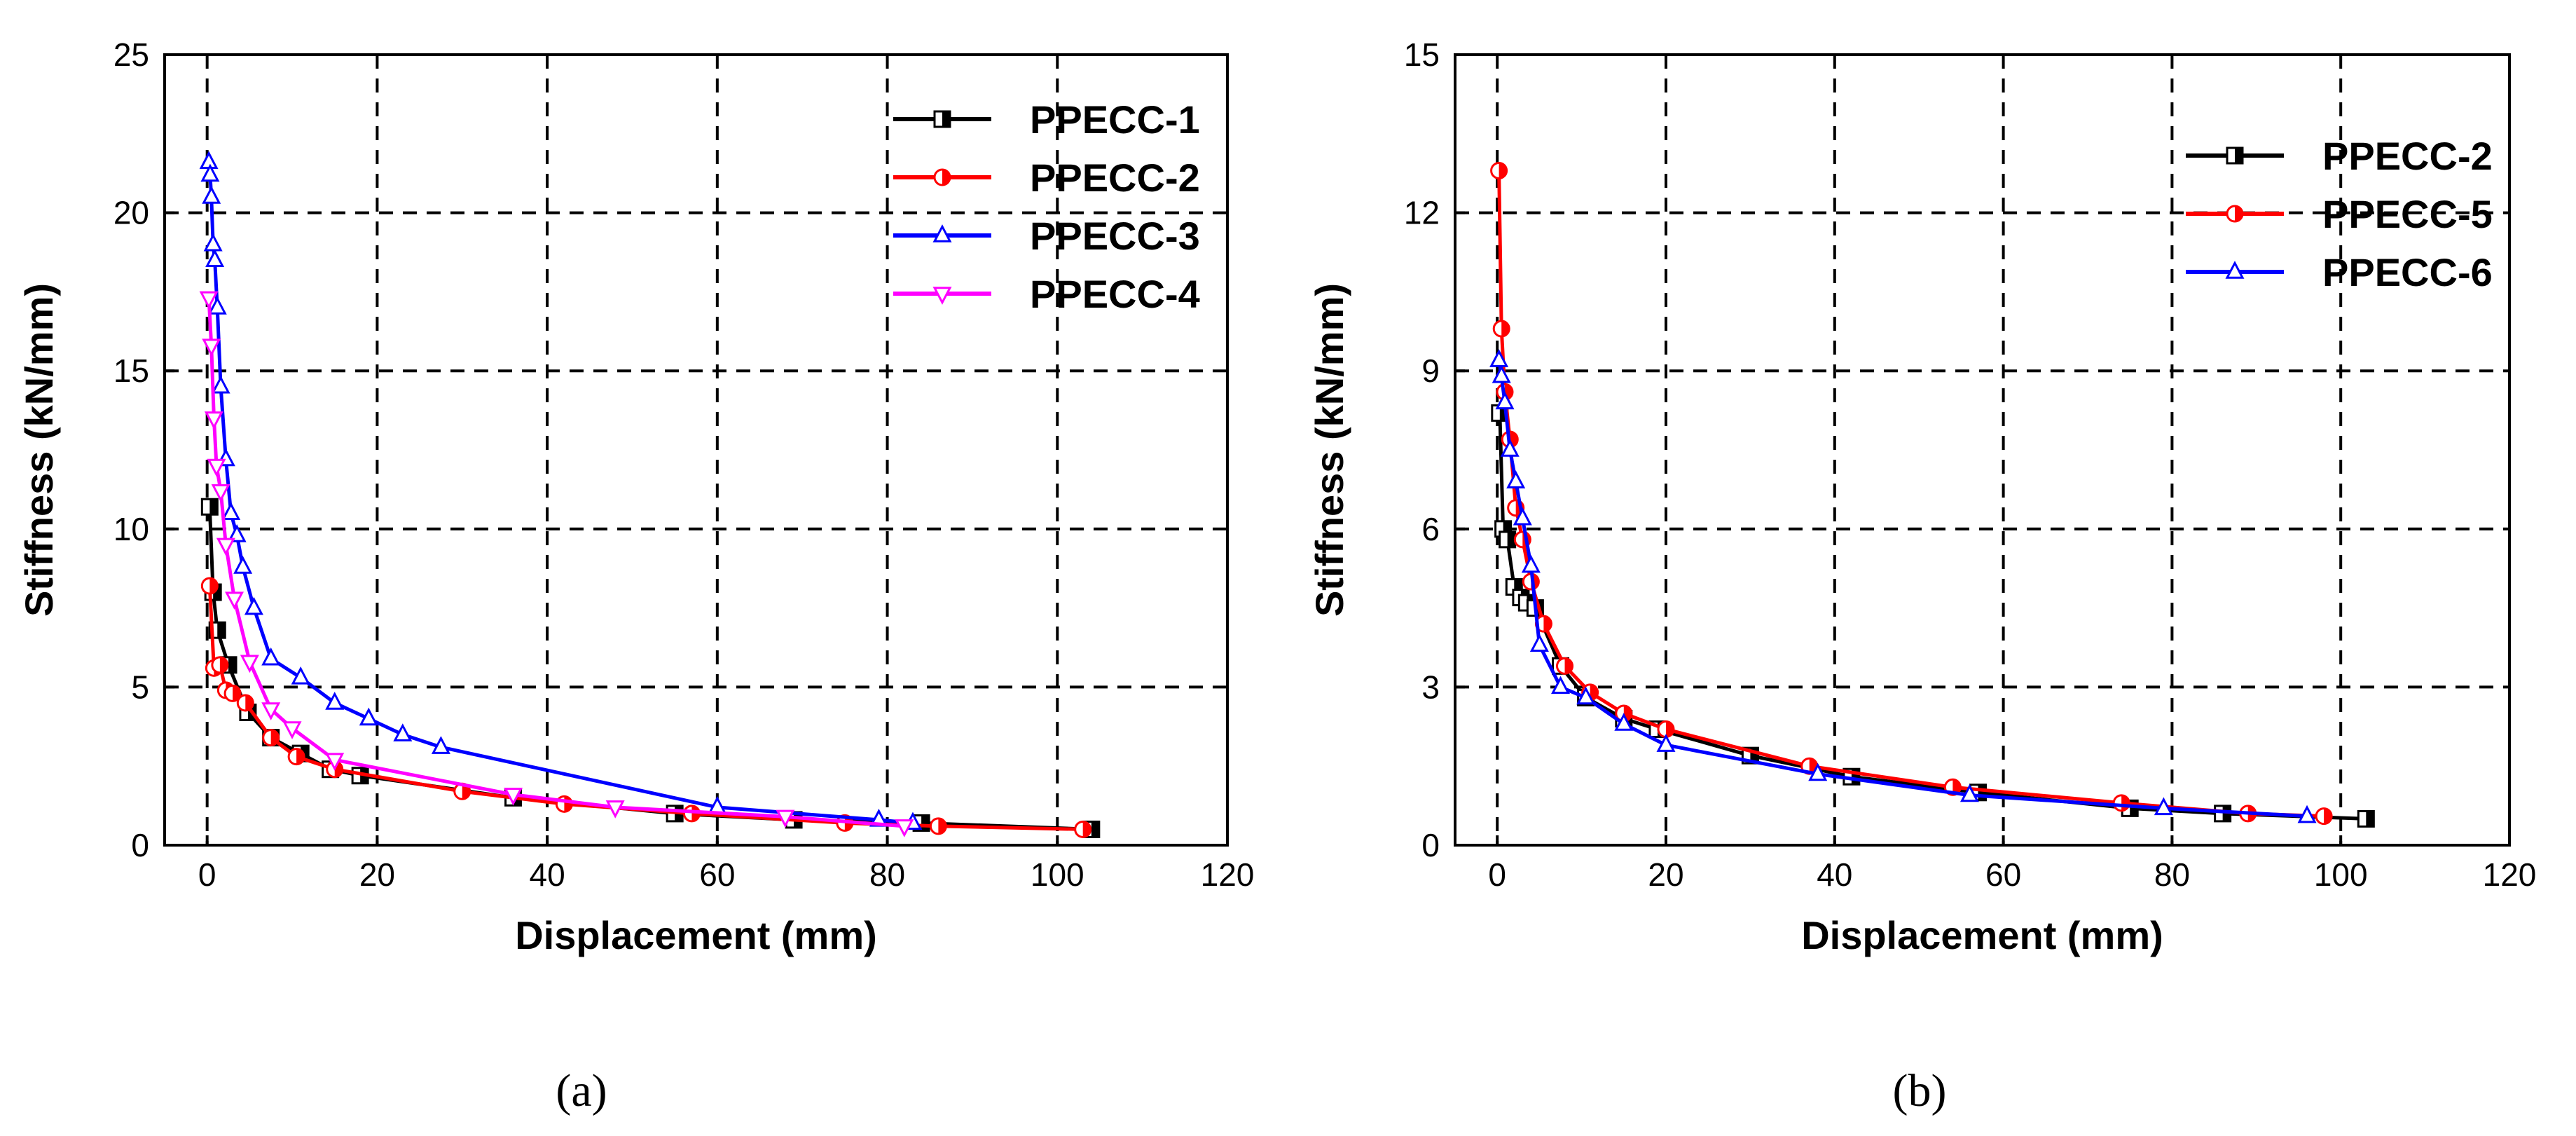  Describe the element at coordinates (1115, 294) in the screenshot. I see `legend-label: PPECC-4` at that location.